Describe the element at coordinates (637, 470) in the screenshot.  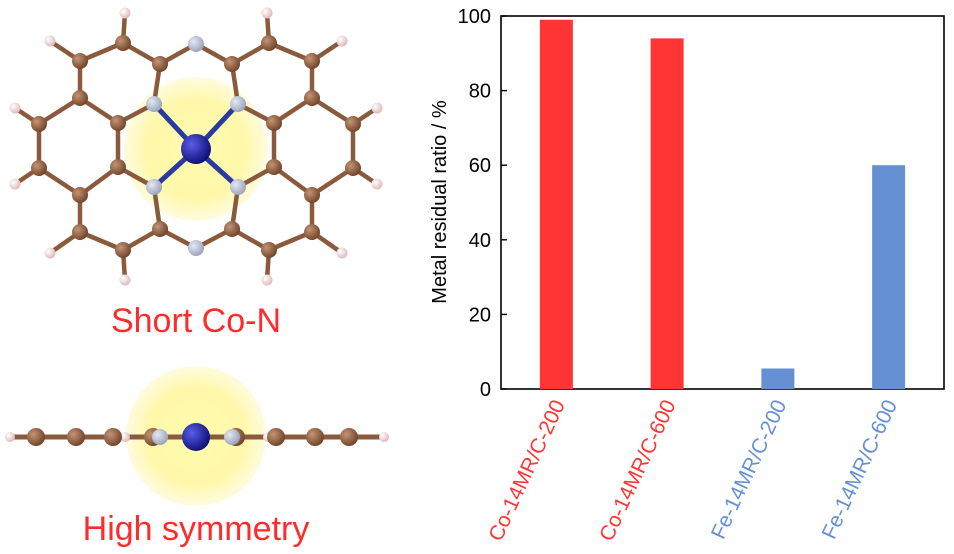
I see `x-category-label: Co-14MR/C-600` at that location.